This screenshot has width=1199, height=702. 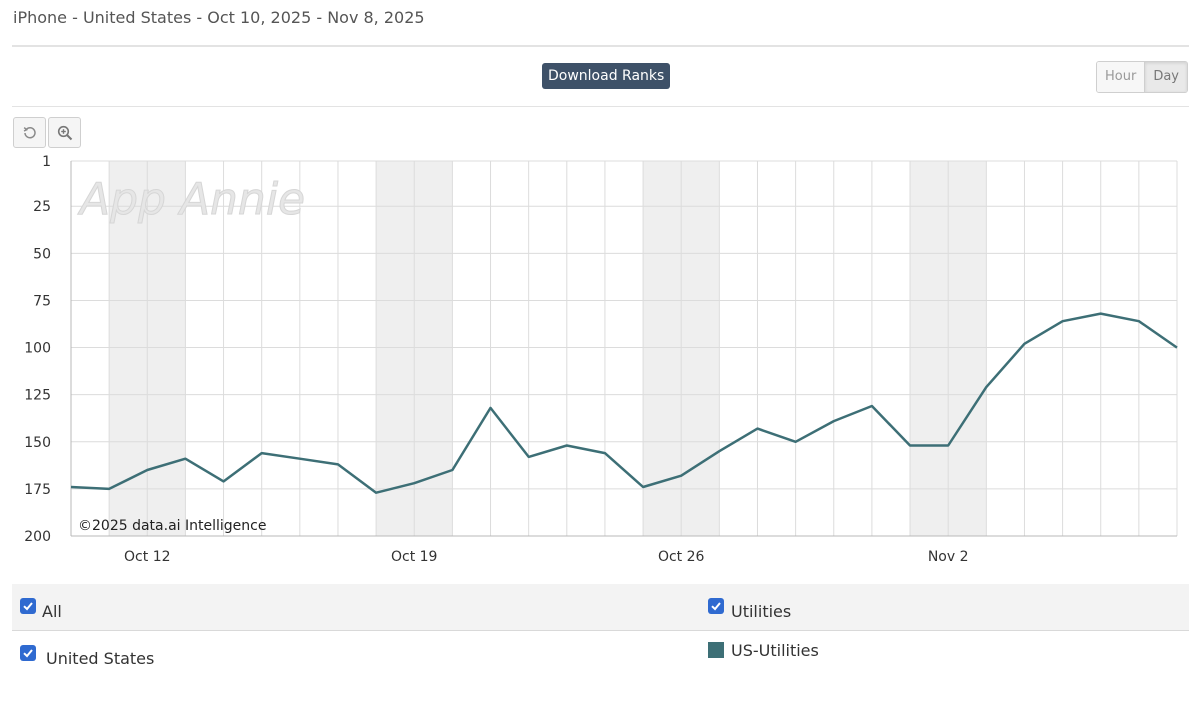 I want to click on reset-zoom-button, so click(x=29, y=132).